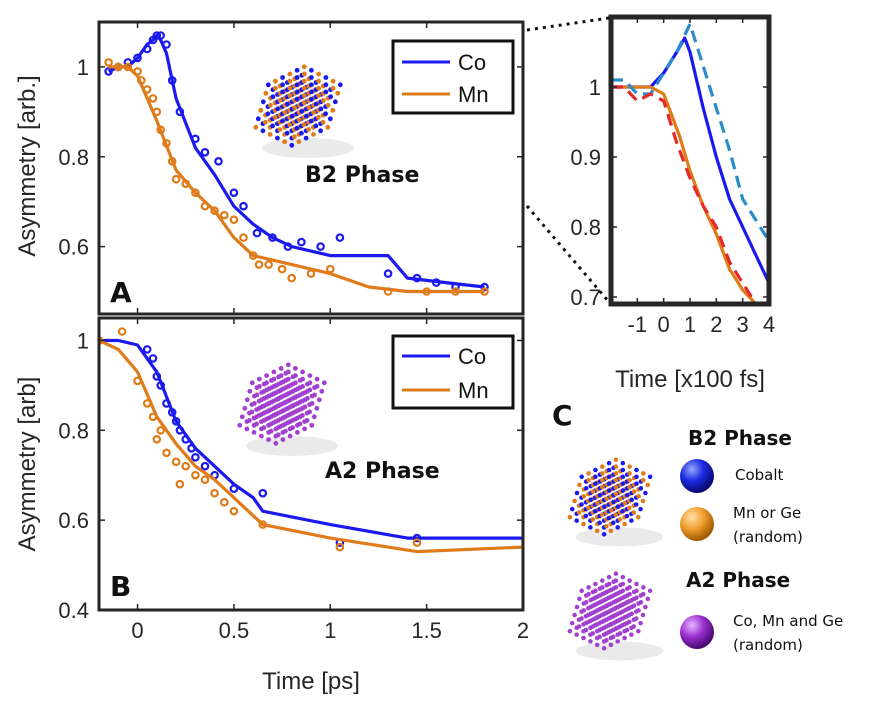 The image size is (883, 710). Describe the element at coordinates (568, 254) in the screenshot. I see `zoom-connector-bottom` at that location.